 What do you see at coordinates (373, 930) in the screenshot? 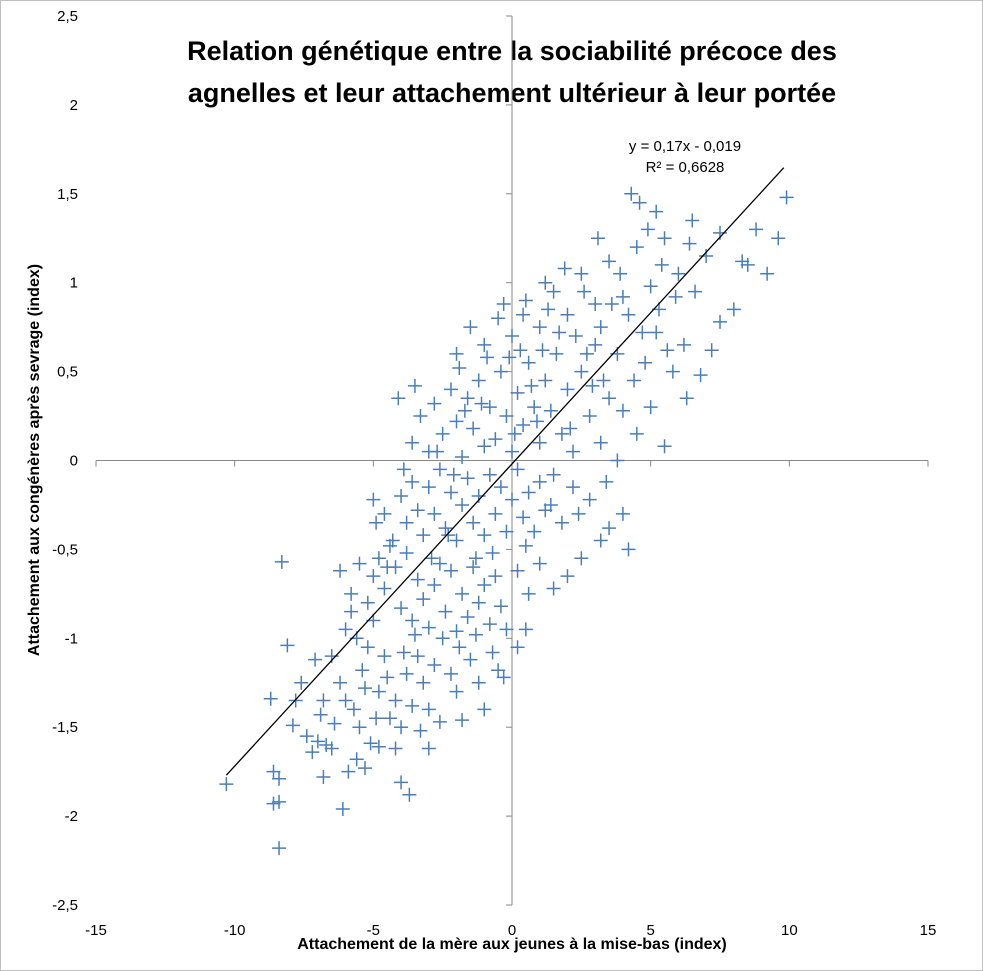
I see `x-tick-label: -5` at bounding box center [373, 930].